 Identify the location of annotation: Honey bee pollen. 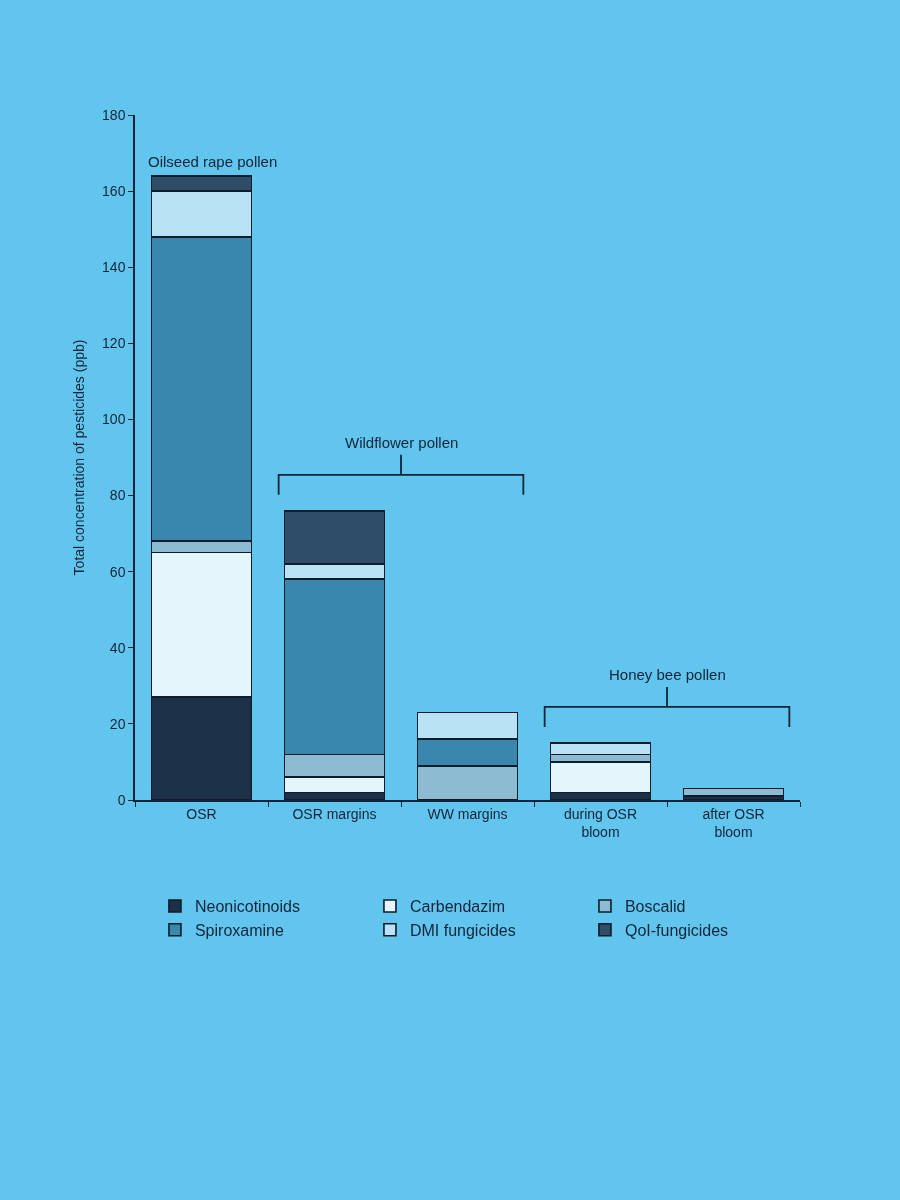
(667, 674).